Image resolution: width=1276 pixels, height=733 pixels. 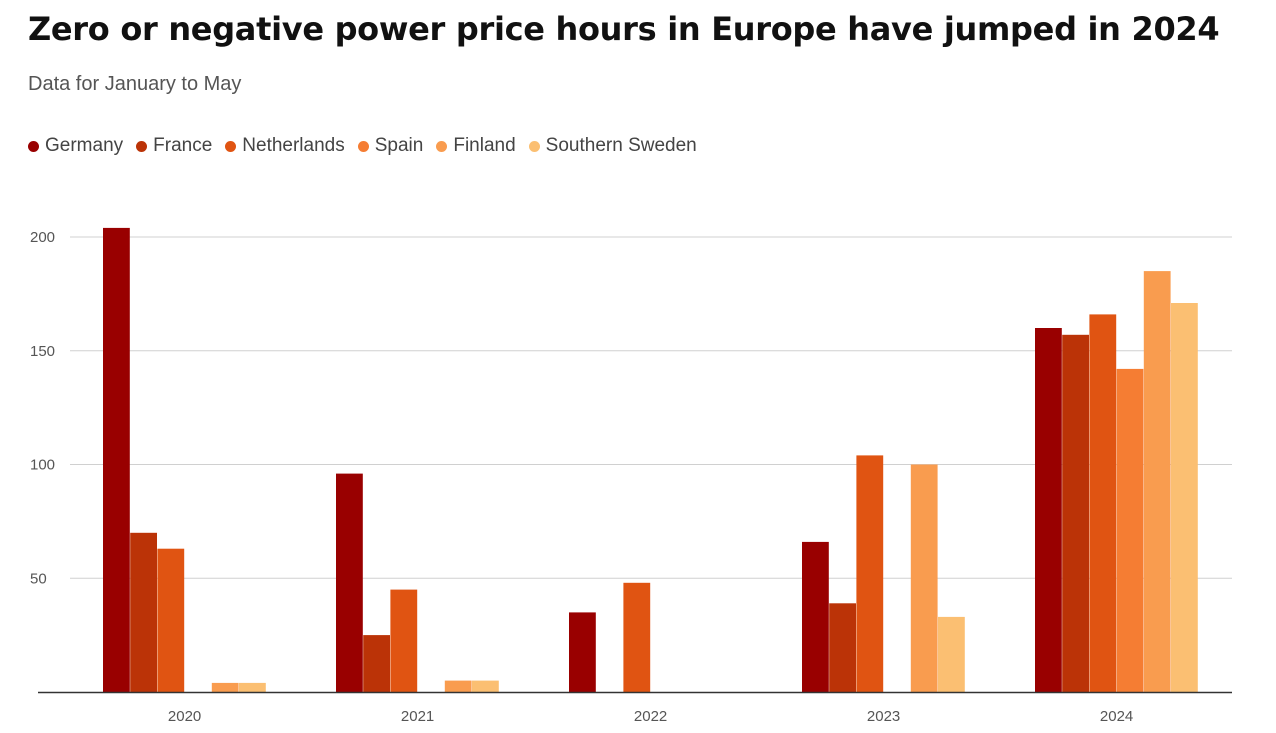 I want to click on legend-label: Finland, so click(x=484, y=145).